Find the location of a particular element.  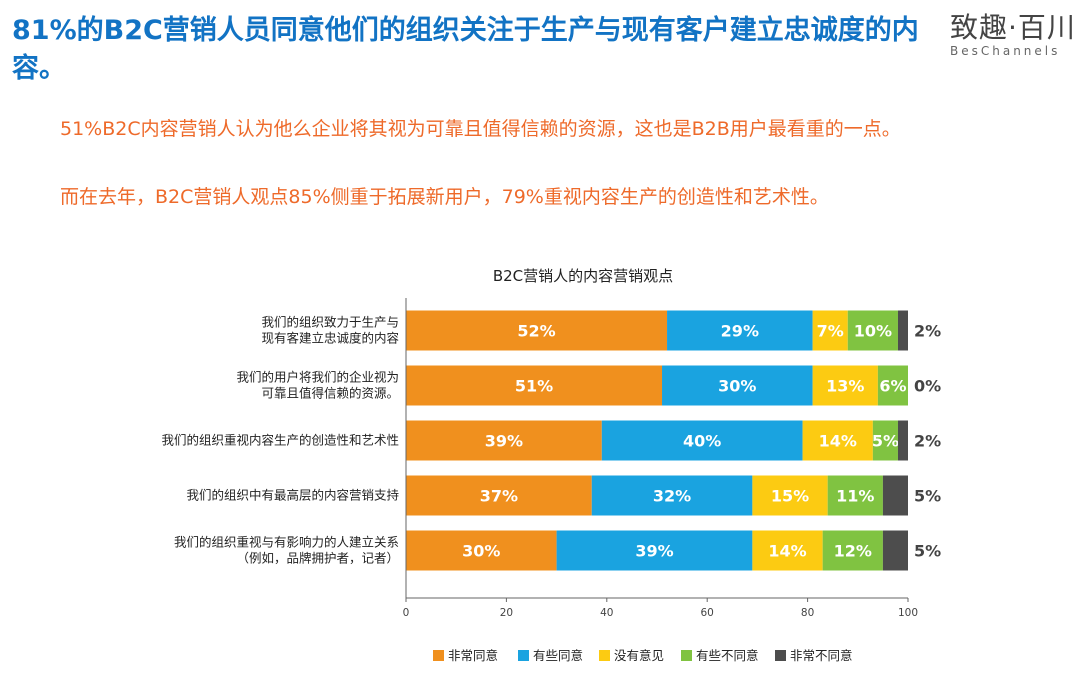

data-label: 37% is located at coordinates (499, 496).